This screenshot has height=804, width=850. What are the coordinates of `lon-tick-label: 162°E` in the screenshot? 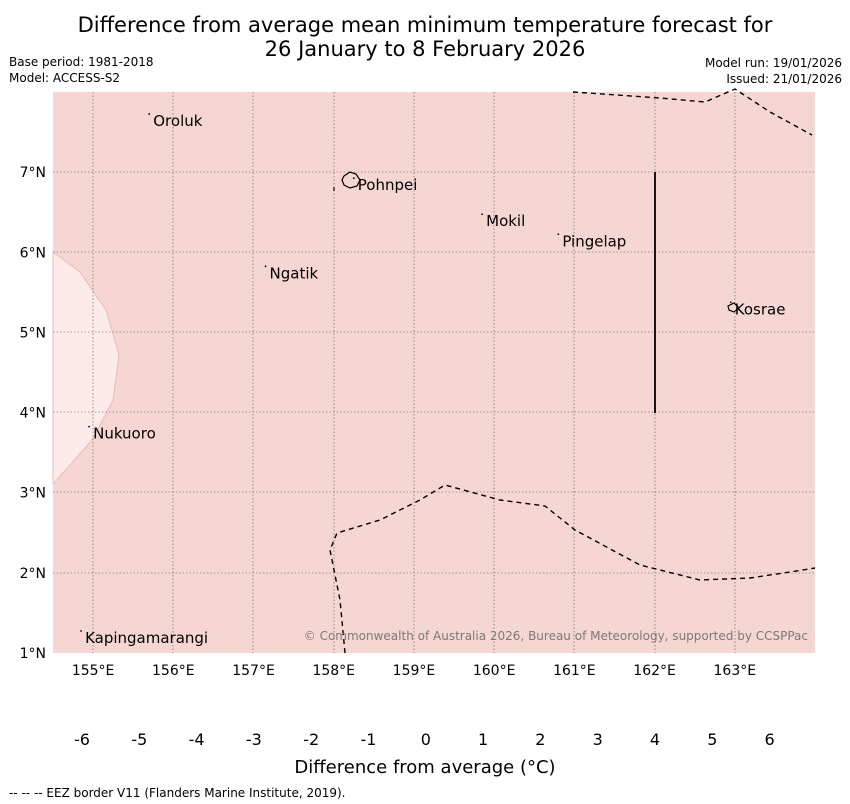 It's located at (654, 671).